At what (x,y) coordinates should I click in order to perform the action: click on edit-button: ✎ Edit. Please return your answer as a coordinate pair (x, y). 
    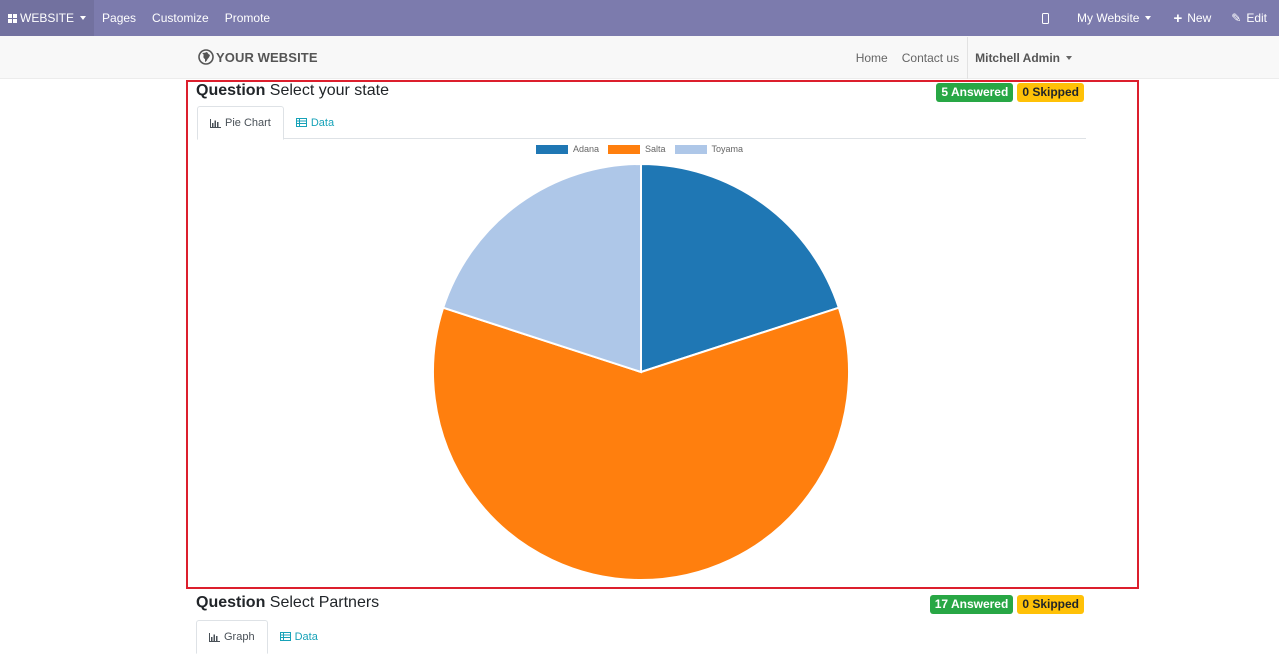
    Looking at the image, I should click on (1251, 18).